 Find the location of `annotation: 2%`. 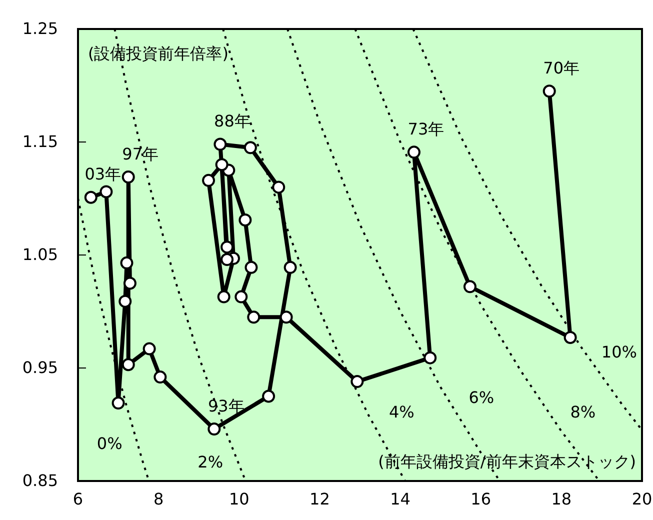

annotation: 2% is located at coordinates (211, 462).